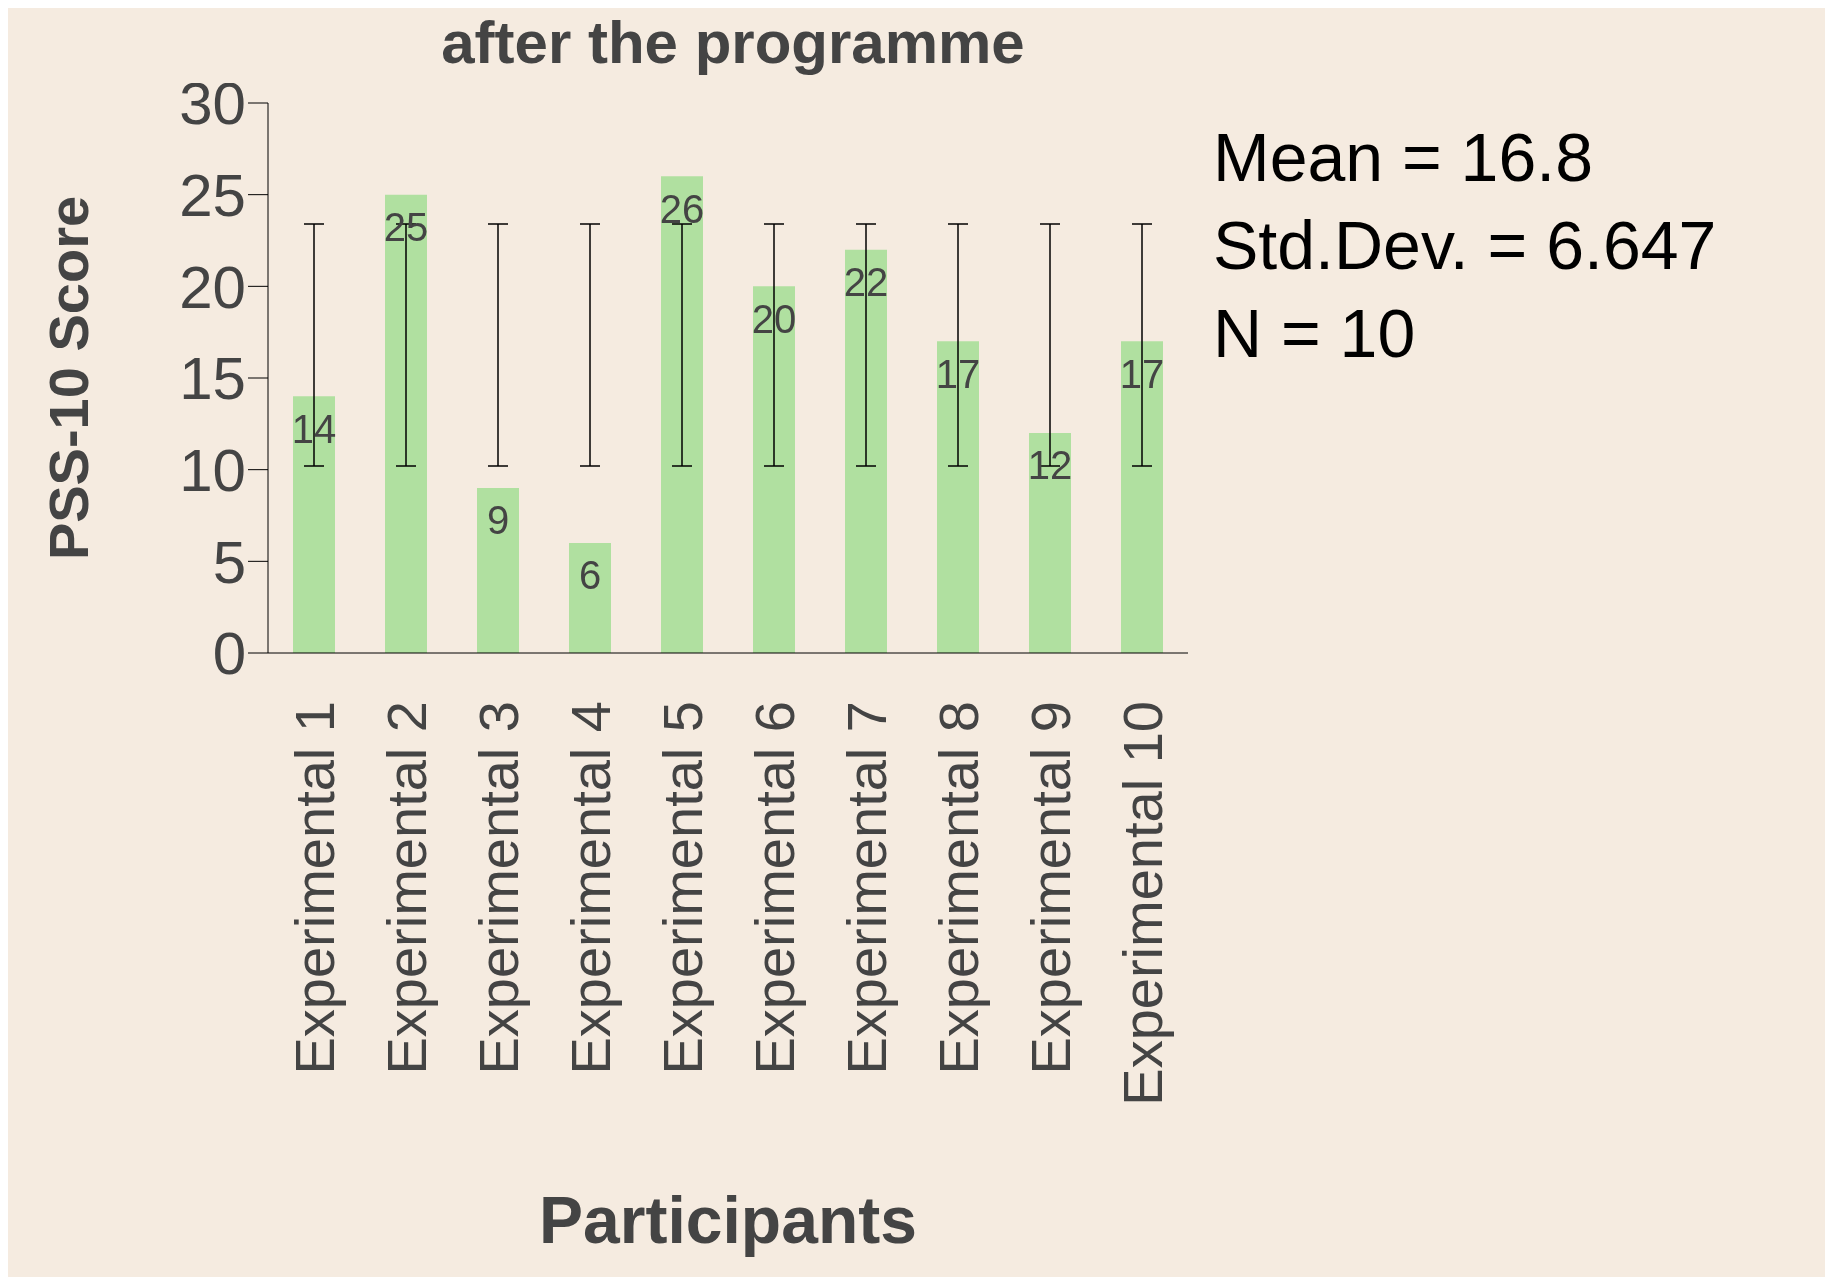 The height and width of the screenshot is (1285, 1833). What do you see at coordinates (212, 195) in the screenshot?
I see `y-tick-label: 25` at bounding box center [212, 195].